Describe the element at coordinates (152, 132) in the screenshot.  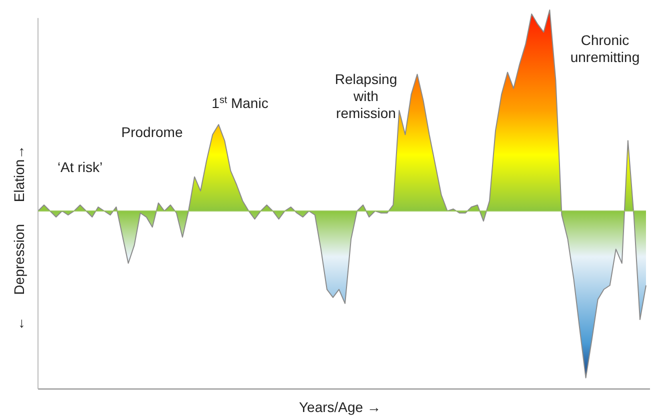
I see `annotation: Prodrome` at that location.